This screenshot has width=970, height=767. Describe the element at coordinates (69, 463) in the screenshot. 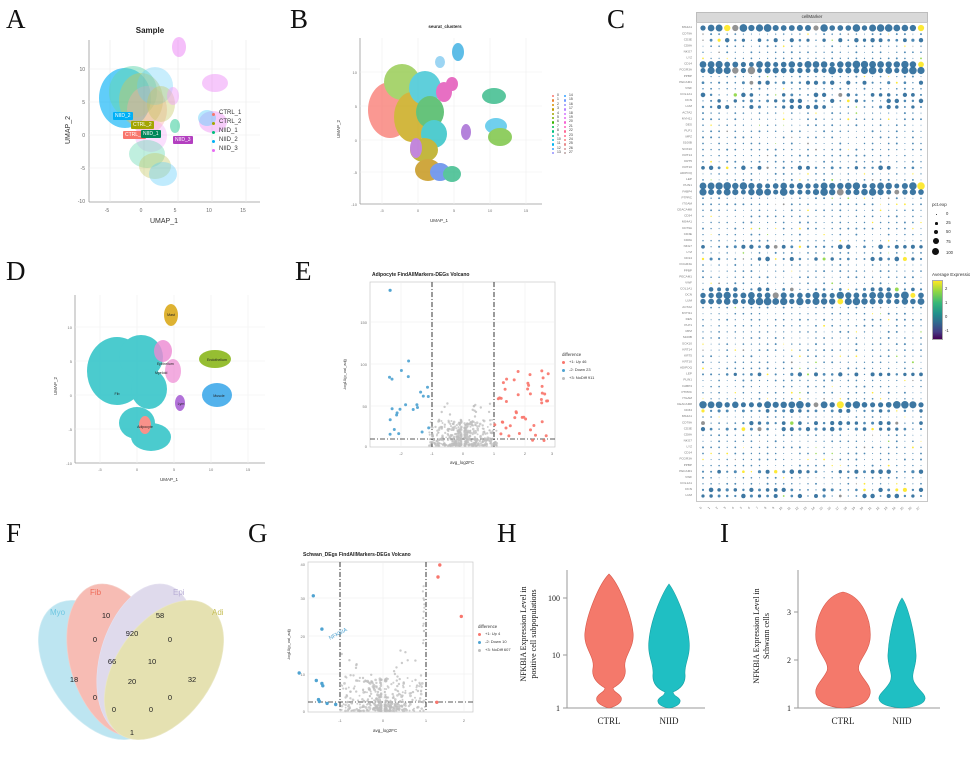

I see `svg-text: -10` at that location.